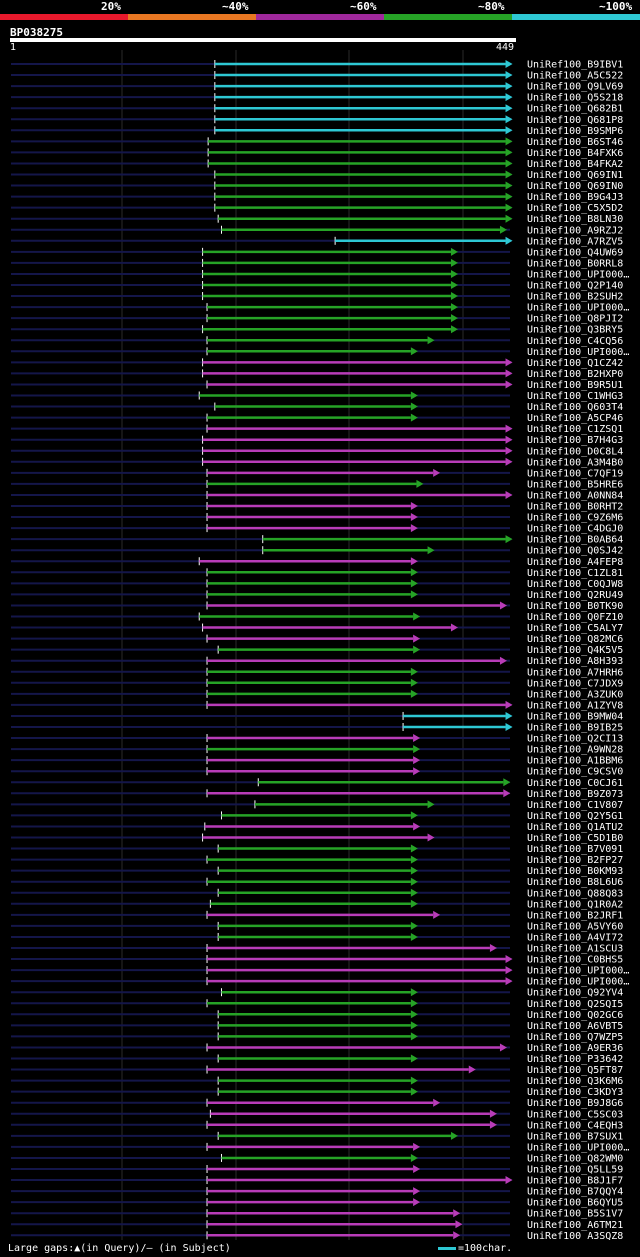  What do you see at coordinates (575, 683) in the screenshot?
I see `hit-accession: UniRef100_C7JDX9` at bounding box center [575, 683].